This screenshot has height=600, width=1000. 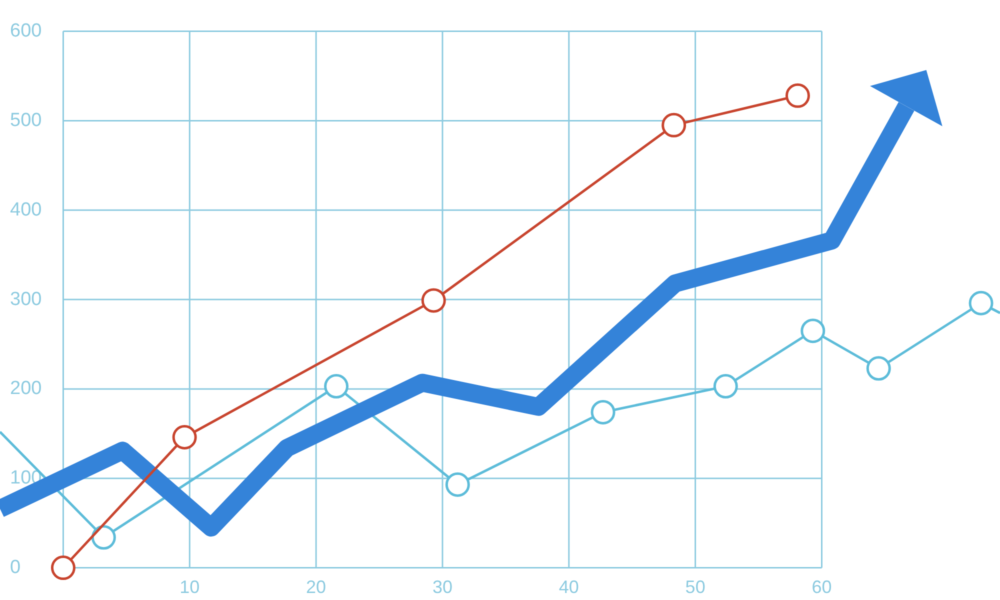 I want to click on x-tick-label: 60, so click(x=822, y=587).